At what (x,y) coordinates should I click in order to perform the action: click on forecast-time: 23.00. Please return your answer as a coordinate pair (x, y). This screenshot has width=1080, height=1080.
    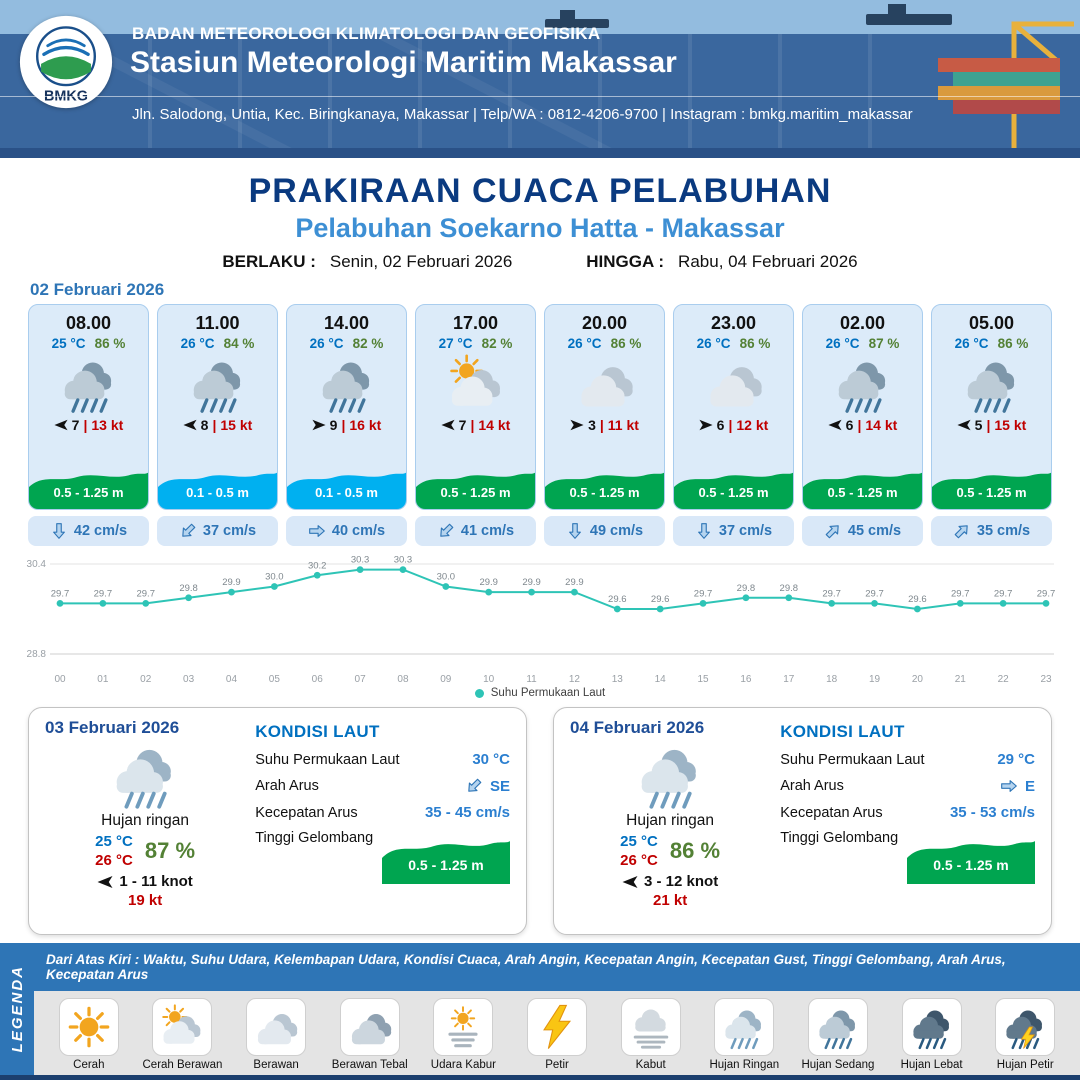
    Looking at the image, I should click on (733, 323).